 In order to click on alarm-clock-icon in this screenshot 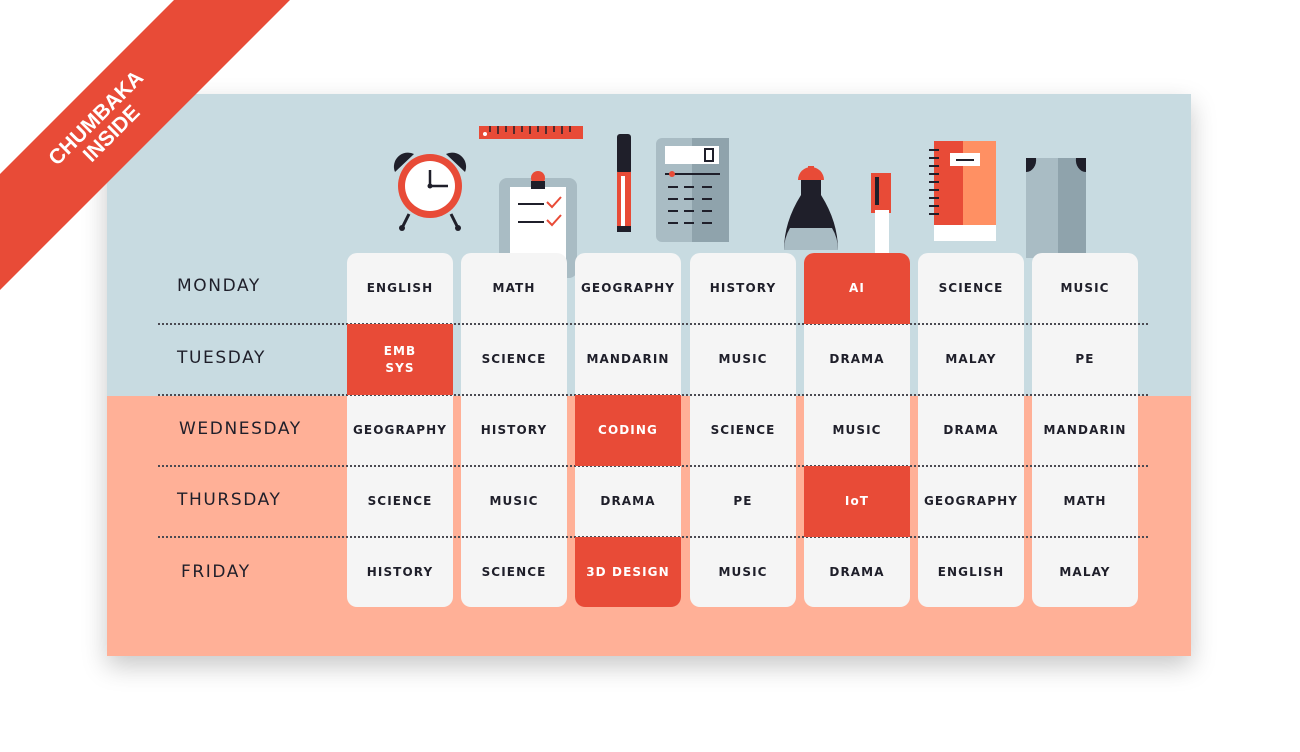, I will do `click(430, 191)`.